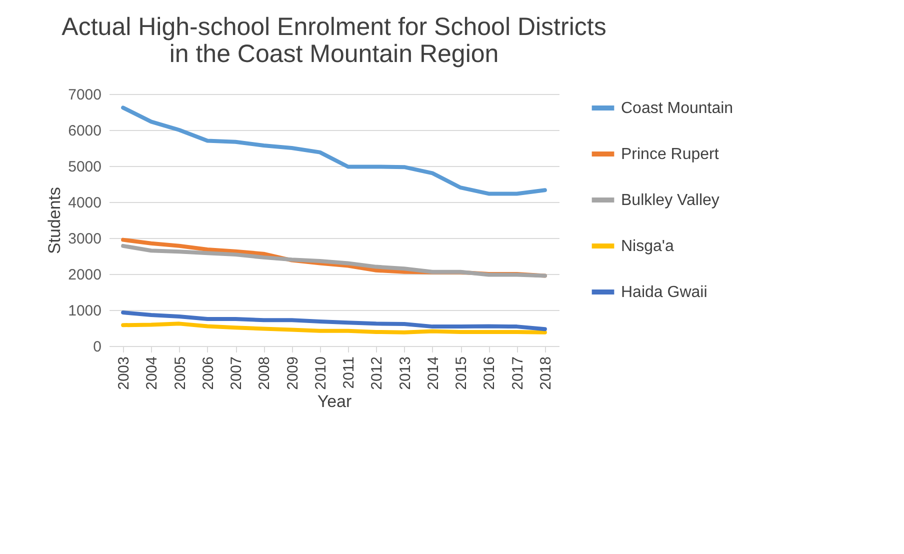 The height and width of the screenshot is (554, 904). Describe the element at coordinates (54, 220) in the screenshot. I see `y-axis-title: Students` at that location.